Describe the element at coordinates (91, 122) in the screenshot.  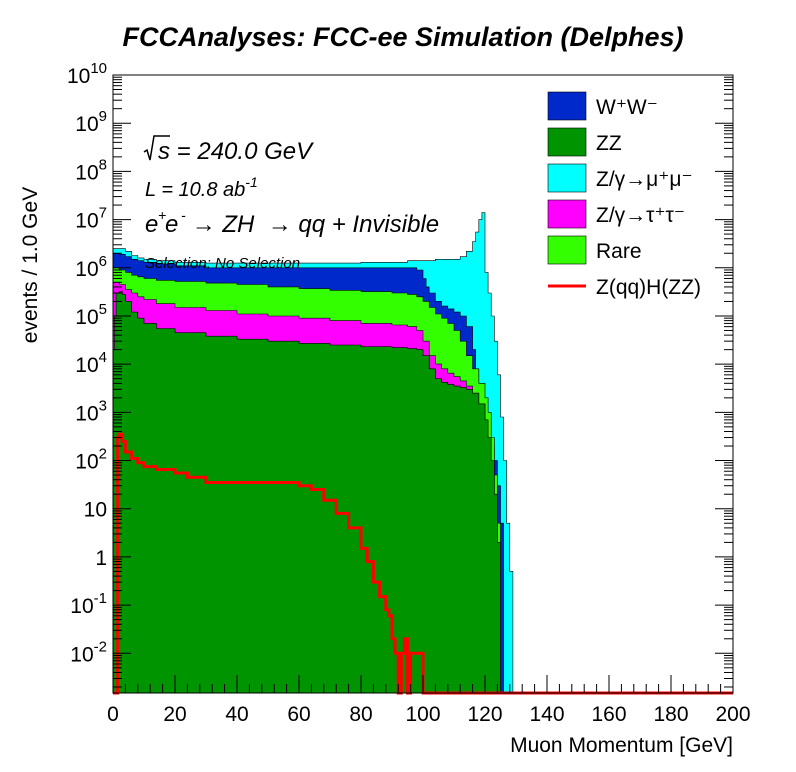
I see `y-tick-label: 10⁹` at that location.